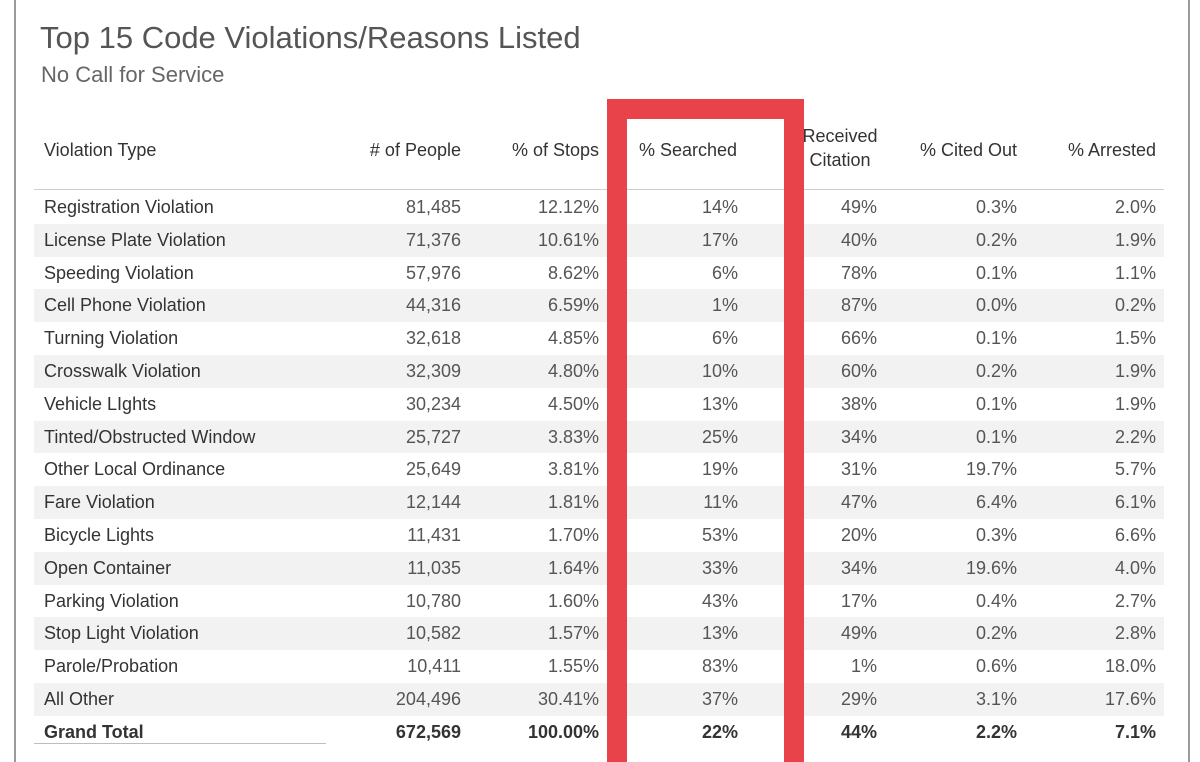  I want to click on column-header-searched: % Searched, so click(688, 150).